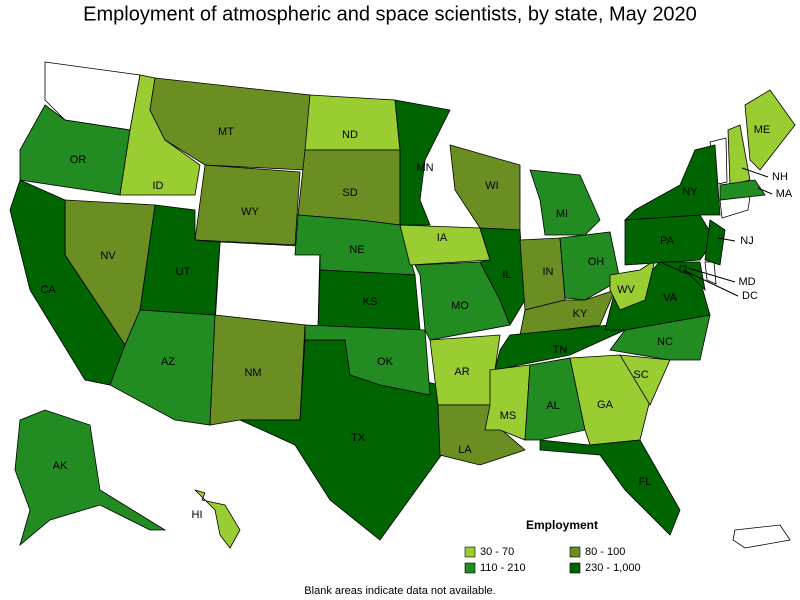 This screenshot has width=800, height=600. I want to click on state-label: DC, so click(750, 296).